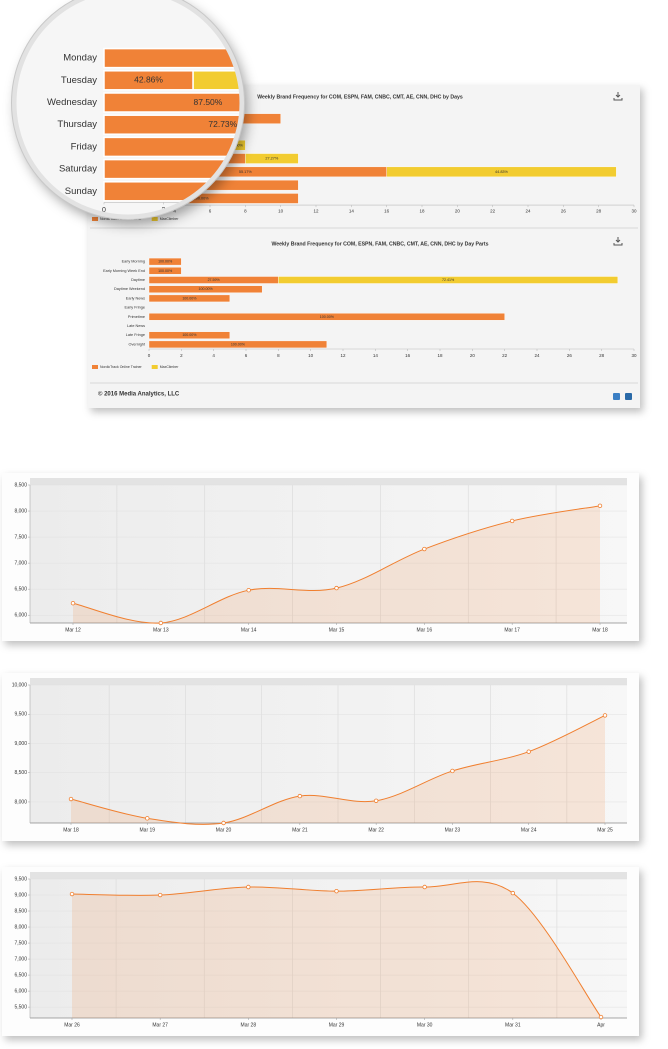  What do you see at coordinates (222, 124) in the screenshot?
I see `value-label: 72.73%` at bounding box center [222, 124].